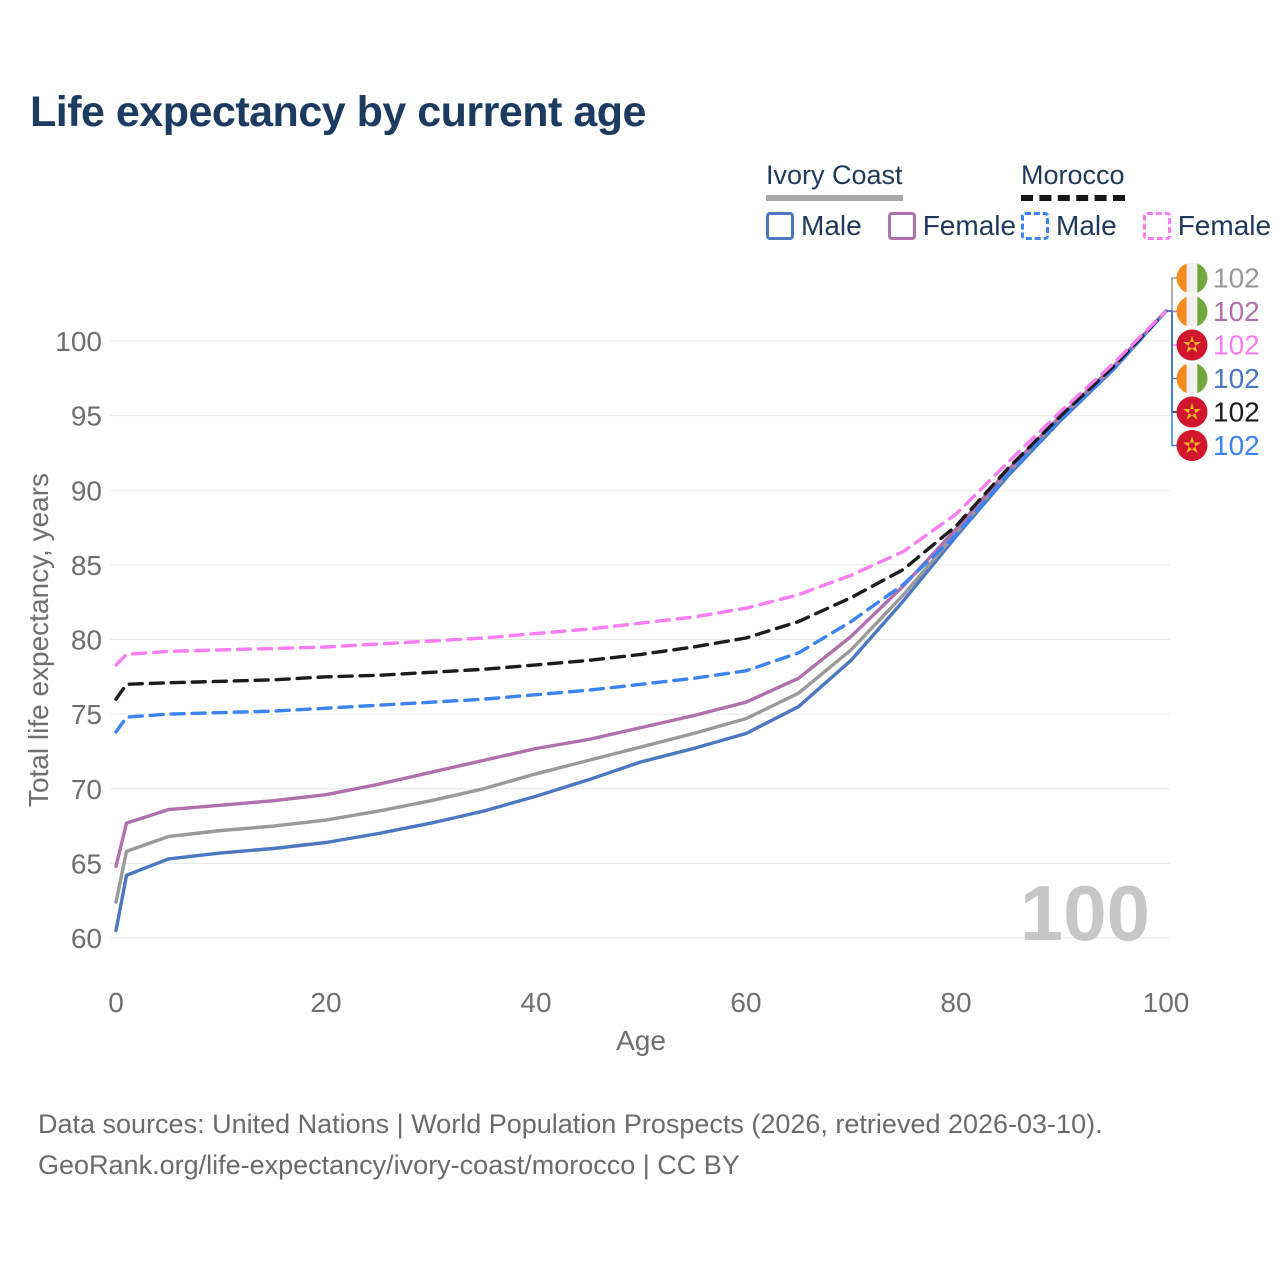 The width and height of the screenshot is (1280, 1280). I want to click on legend-item-ivory-coast-male: Male, so click(814, 226).